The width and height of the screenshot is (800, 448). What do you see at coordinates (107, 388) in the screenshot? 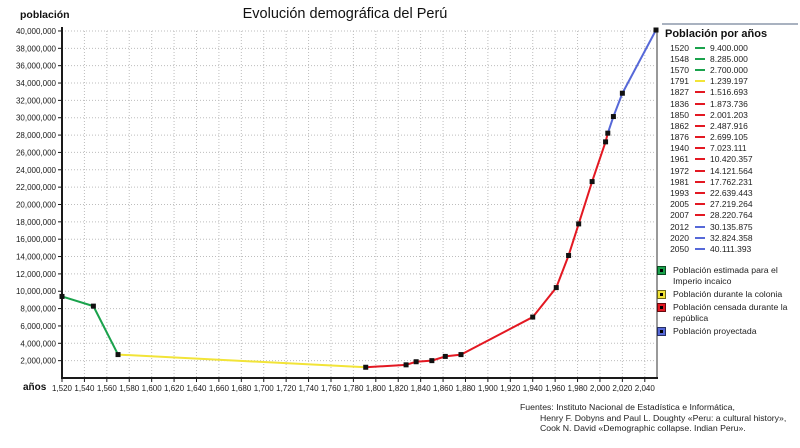
I see `x-tick-label: 1,560` at bounding box center [107, 388].